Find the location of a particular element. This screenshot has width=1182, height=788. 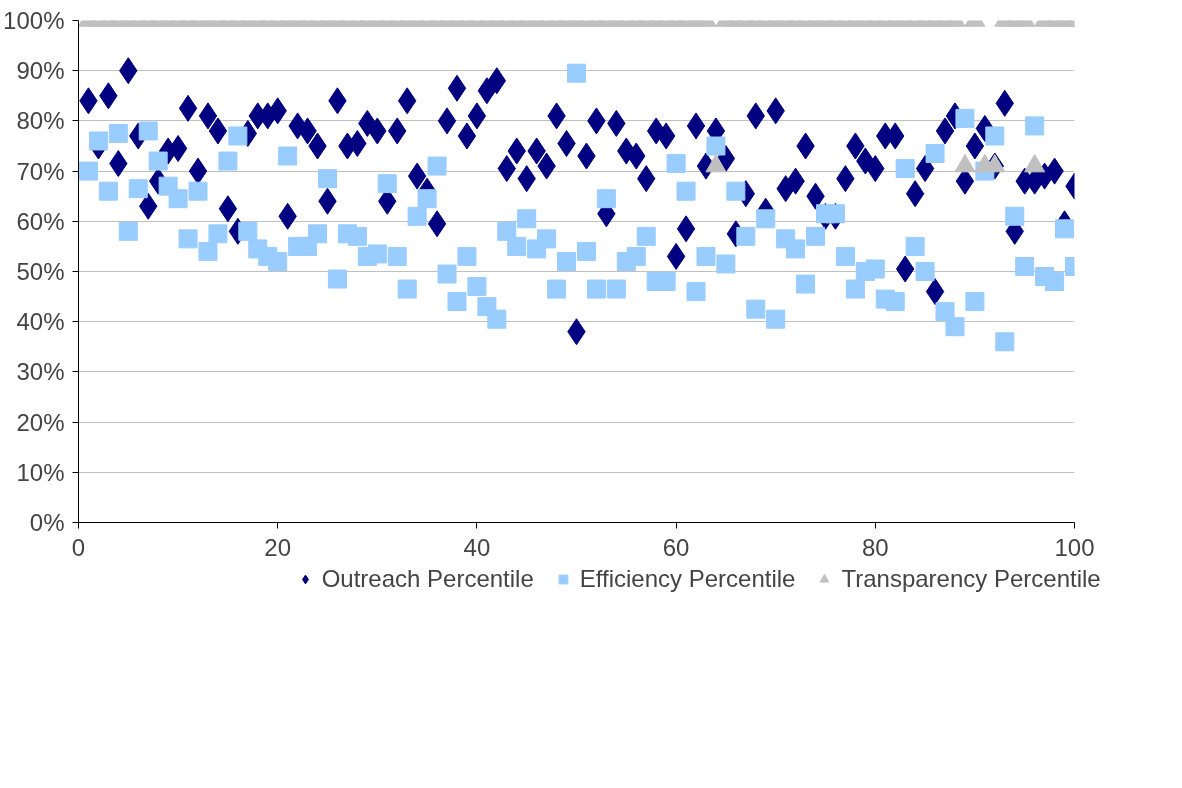

x-tick-label: 60 is located at coordinates (676, 547).